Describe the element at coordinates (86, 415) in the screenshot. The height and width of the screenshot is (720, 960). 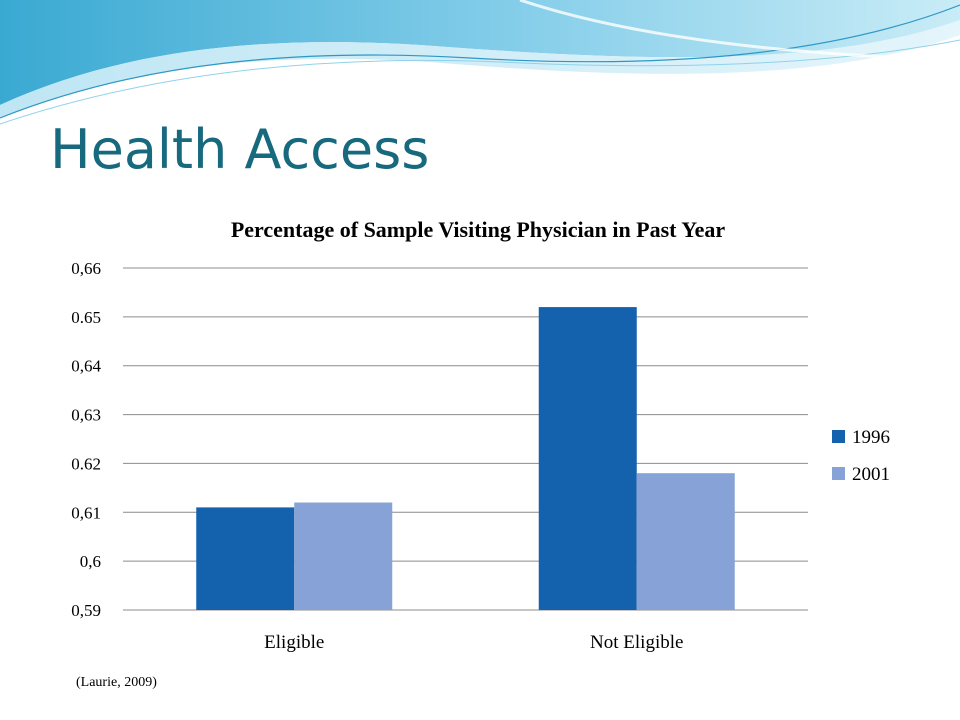
I see `y-tick-label: 0,63` at that location.